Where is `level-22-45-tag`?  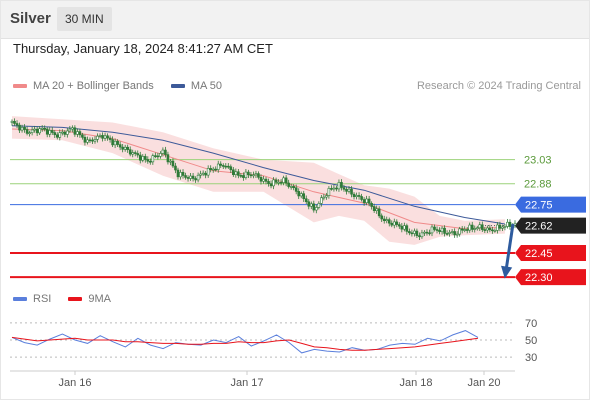
level-22-45-tag is located at coordinates (550, 252).